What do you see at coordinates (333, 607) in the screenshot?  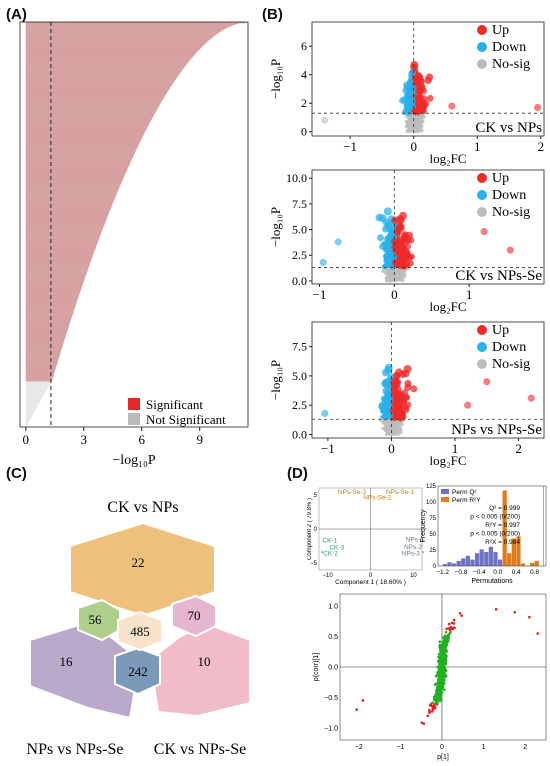 I see `y-tick-label: 1.0` at bounding box center [333, 607].